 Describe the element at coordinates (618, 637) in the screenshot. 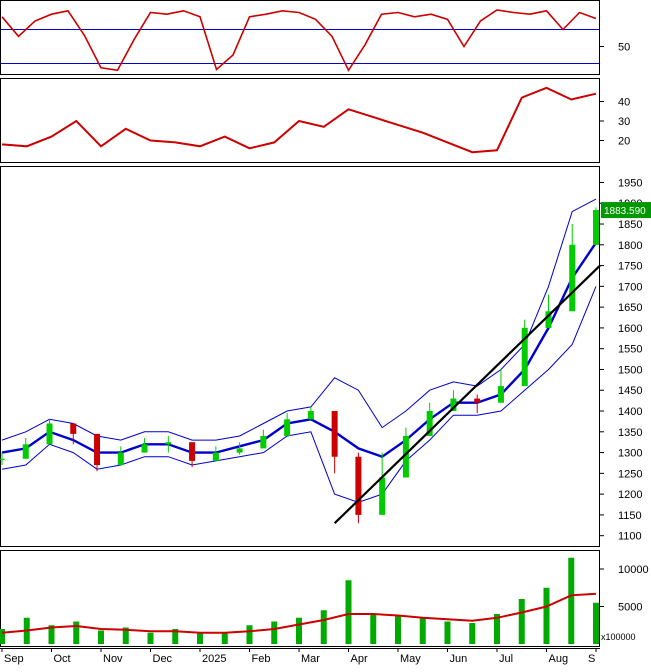

I see `volume-unit-label: x100000` at that location.